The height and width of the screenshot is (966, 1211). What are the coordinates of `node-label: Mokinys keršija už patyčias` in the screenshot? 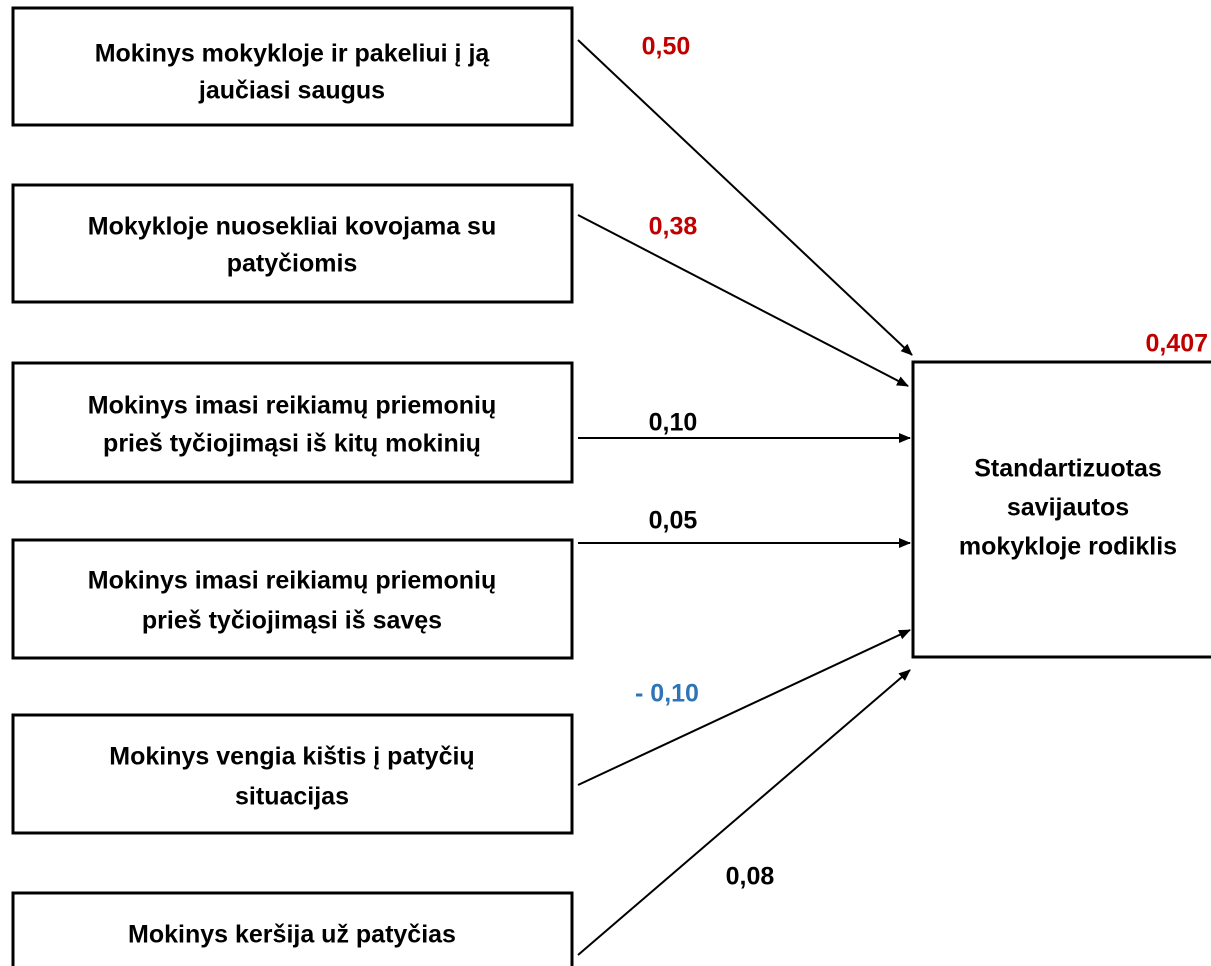 It's located at (292, 935).